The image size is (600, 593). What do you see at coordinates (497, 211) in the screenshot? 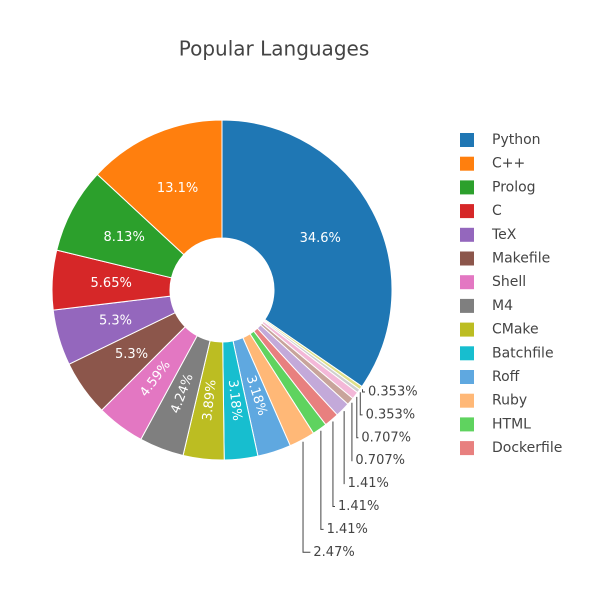
I see `legend-label: C` at bounding box center [497, 211].